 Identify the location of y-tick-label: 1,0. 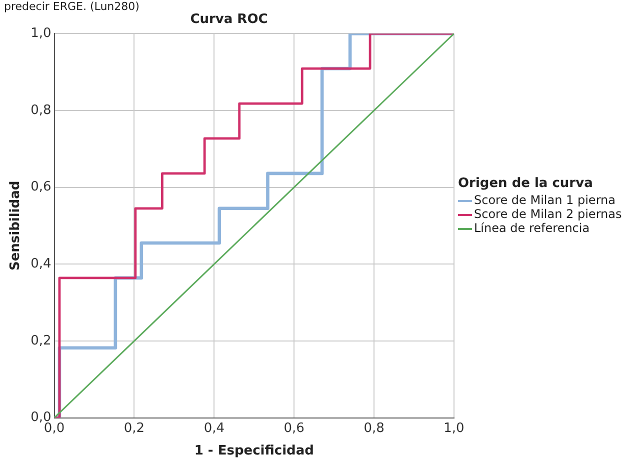
(41, 33).